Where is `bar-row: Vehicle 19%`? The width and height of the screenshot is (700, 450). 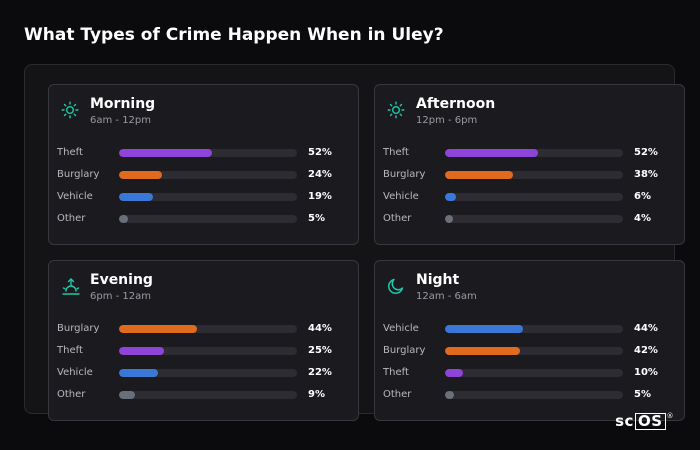 bar-row: Vehicle 19% is located at coordinates (202, 198).